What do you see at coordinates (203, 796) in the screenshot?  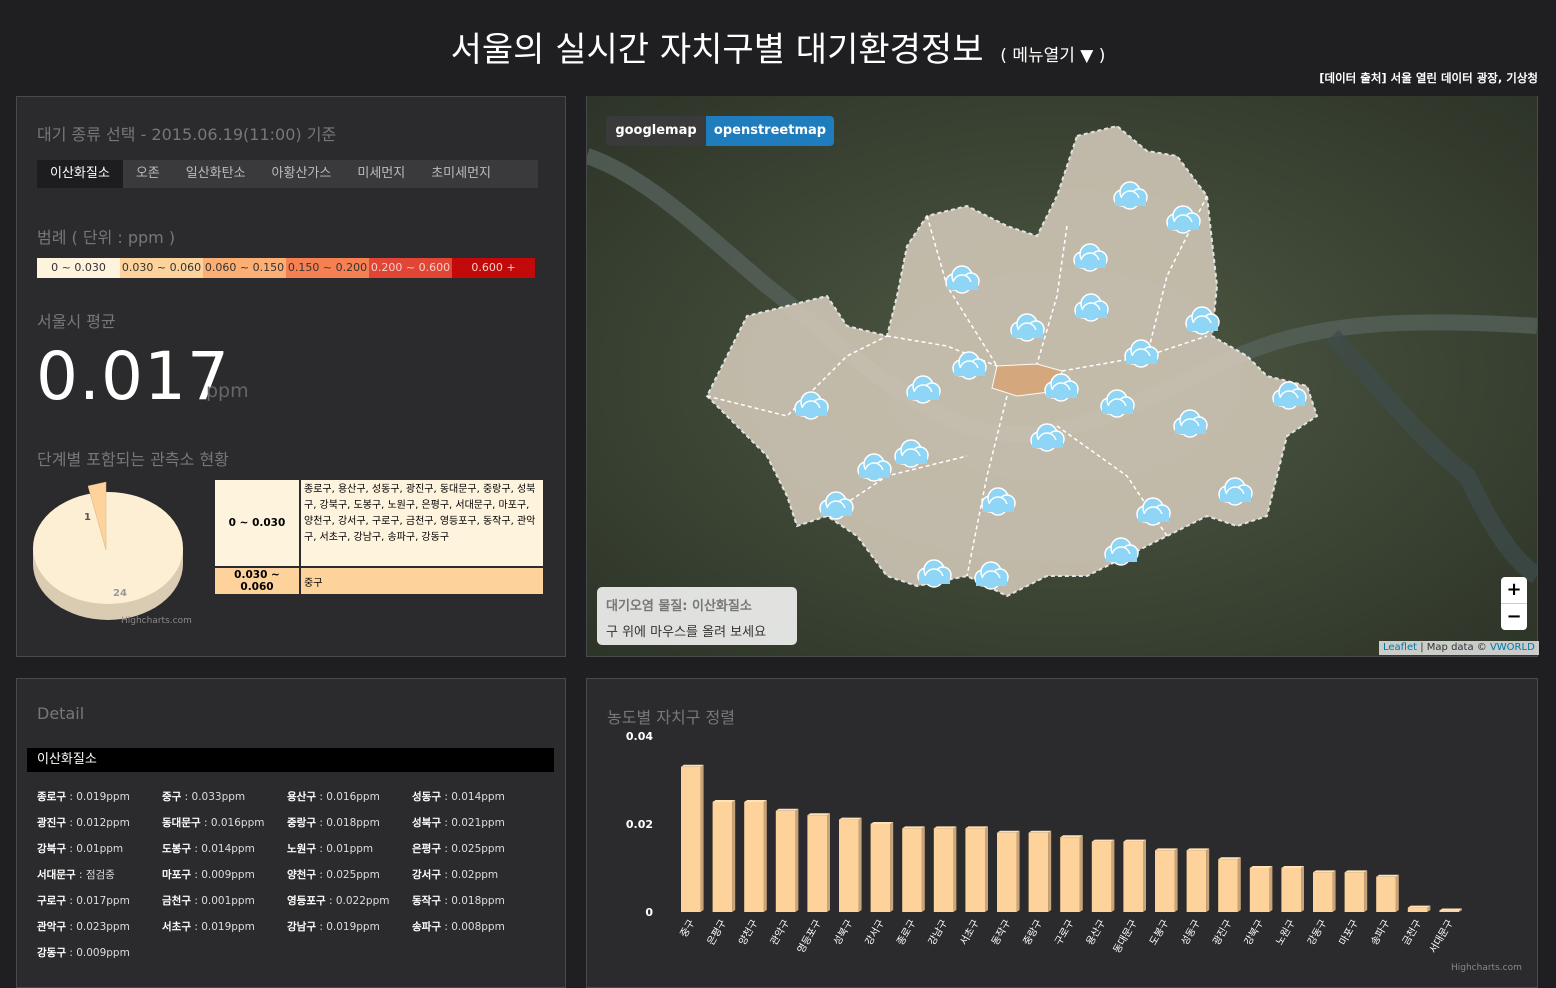 I see `detail-item: 중구 : 0.033ppm` at bounding box center [203, 796].